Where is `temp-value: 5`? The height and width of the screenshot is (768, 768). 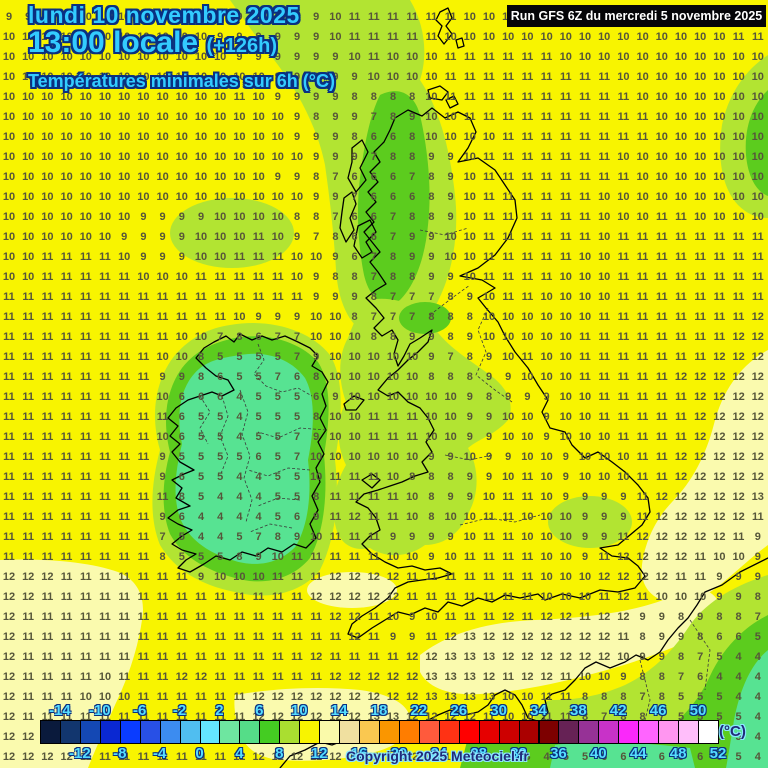 temp-value: 5 is located at coordinates (201, 437).